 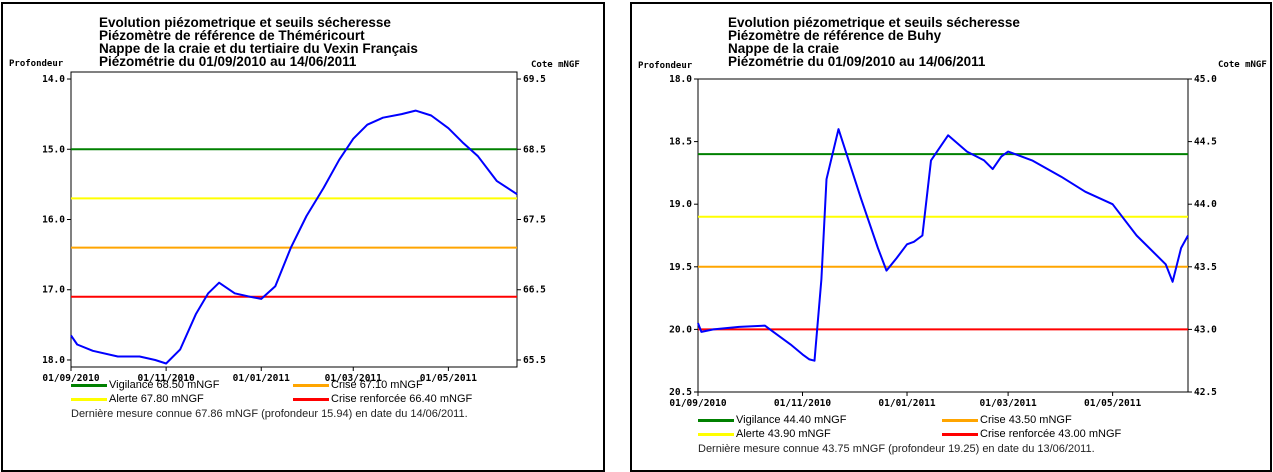 What do you see at coordinates (772, 420) in the screenshot?
I see `legend-item-vigilance: Vigilance 44.40 mNGF` at bounding box center [772, 420].